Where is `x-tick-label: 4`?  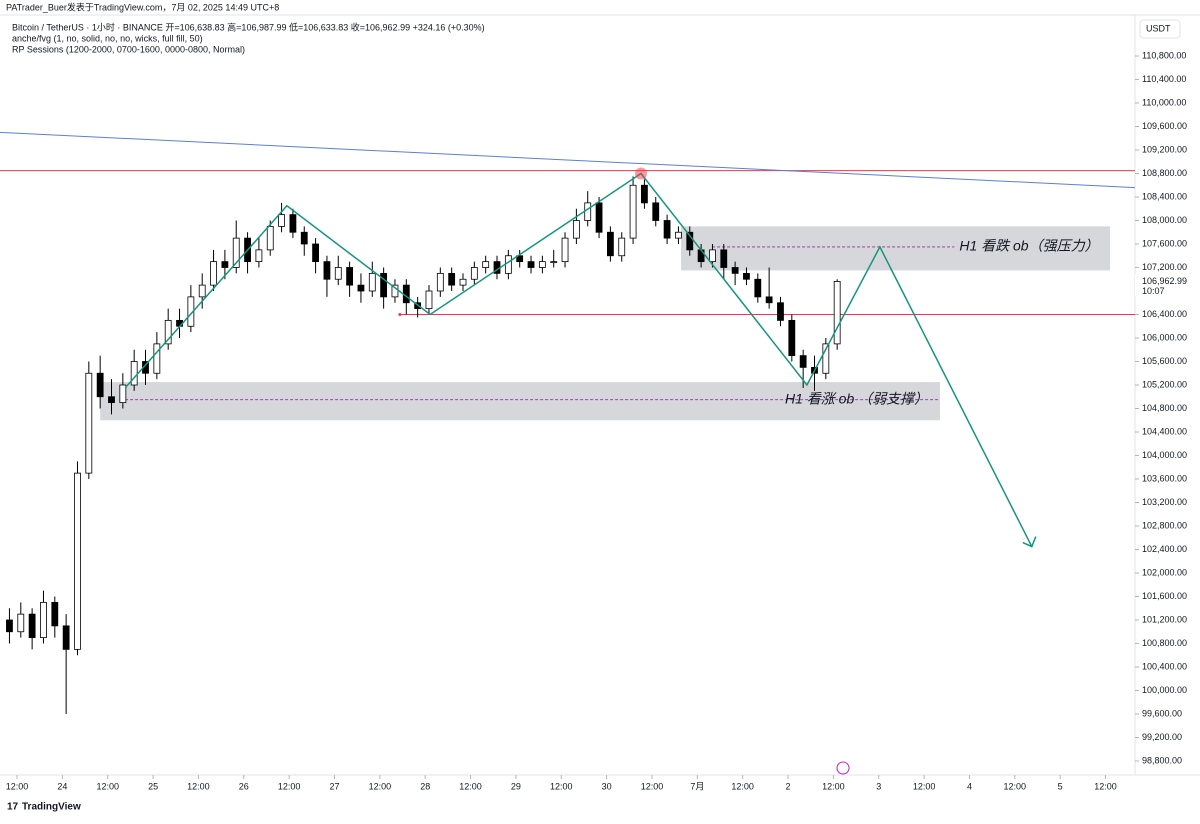
x-tick-label: 4 is located at coordinates (969, 786).